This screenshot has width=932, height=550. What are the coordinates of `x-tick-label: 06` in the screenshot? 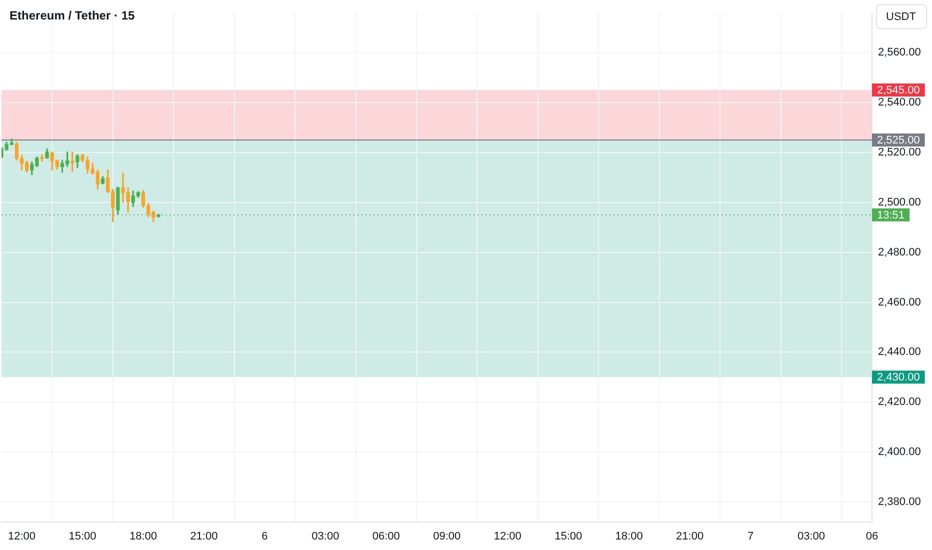 It's located at (872, 536).